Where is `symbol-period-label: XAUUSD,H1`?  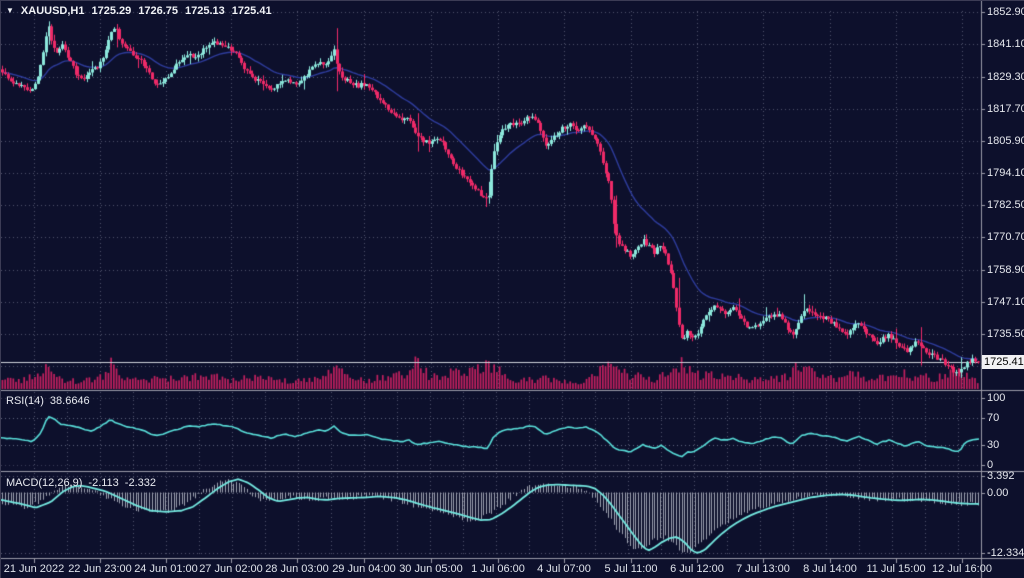 symbol-period-label: XAUUSD,H1 is located at coordinates (52, 11).